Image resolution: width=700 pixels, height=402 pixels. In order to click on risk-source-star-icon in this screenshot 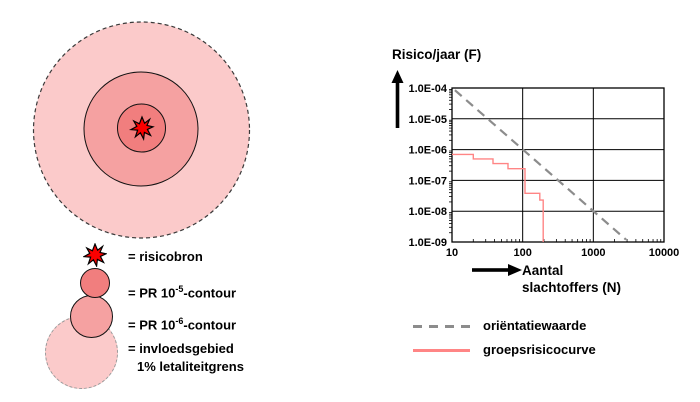, I will do `click(141, 128)`.